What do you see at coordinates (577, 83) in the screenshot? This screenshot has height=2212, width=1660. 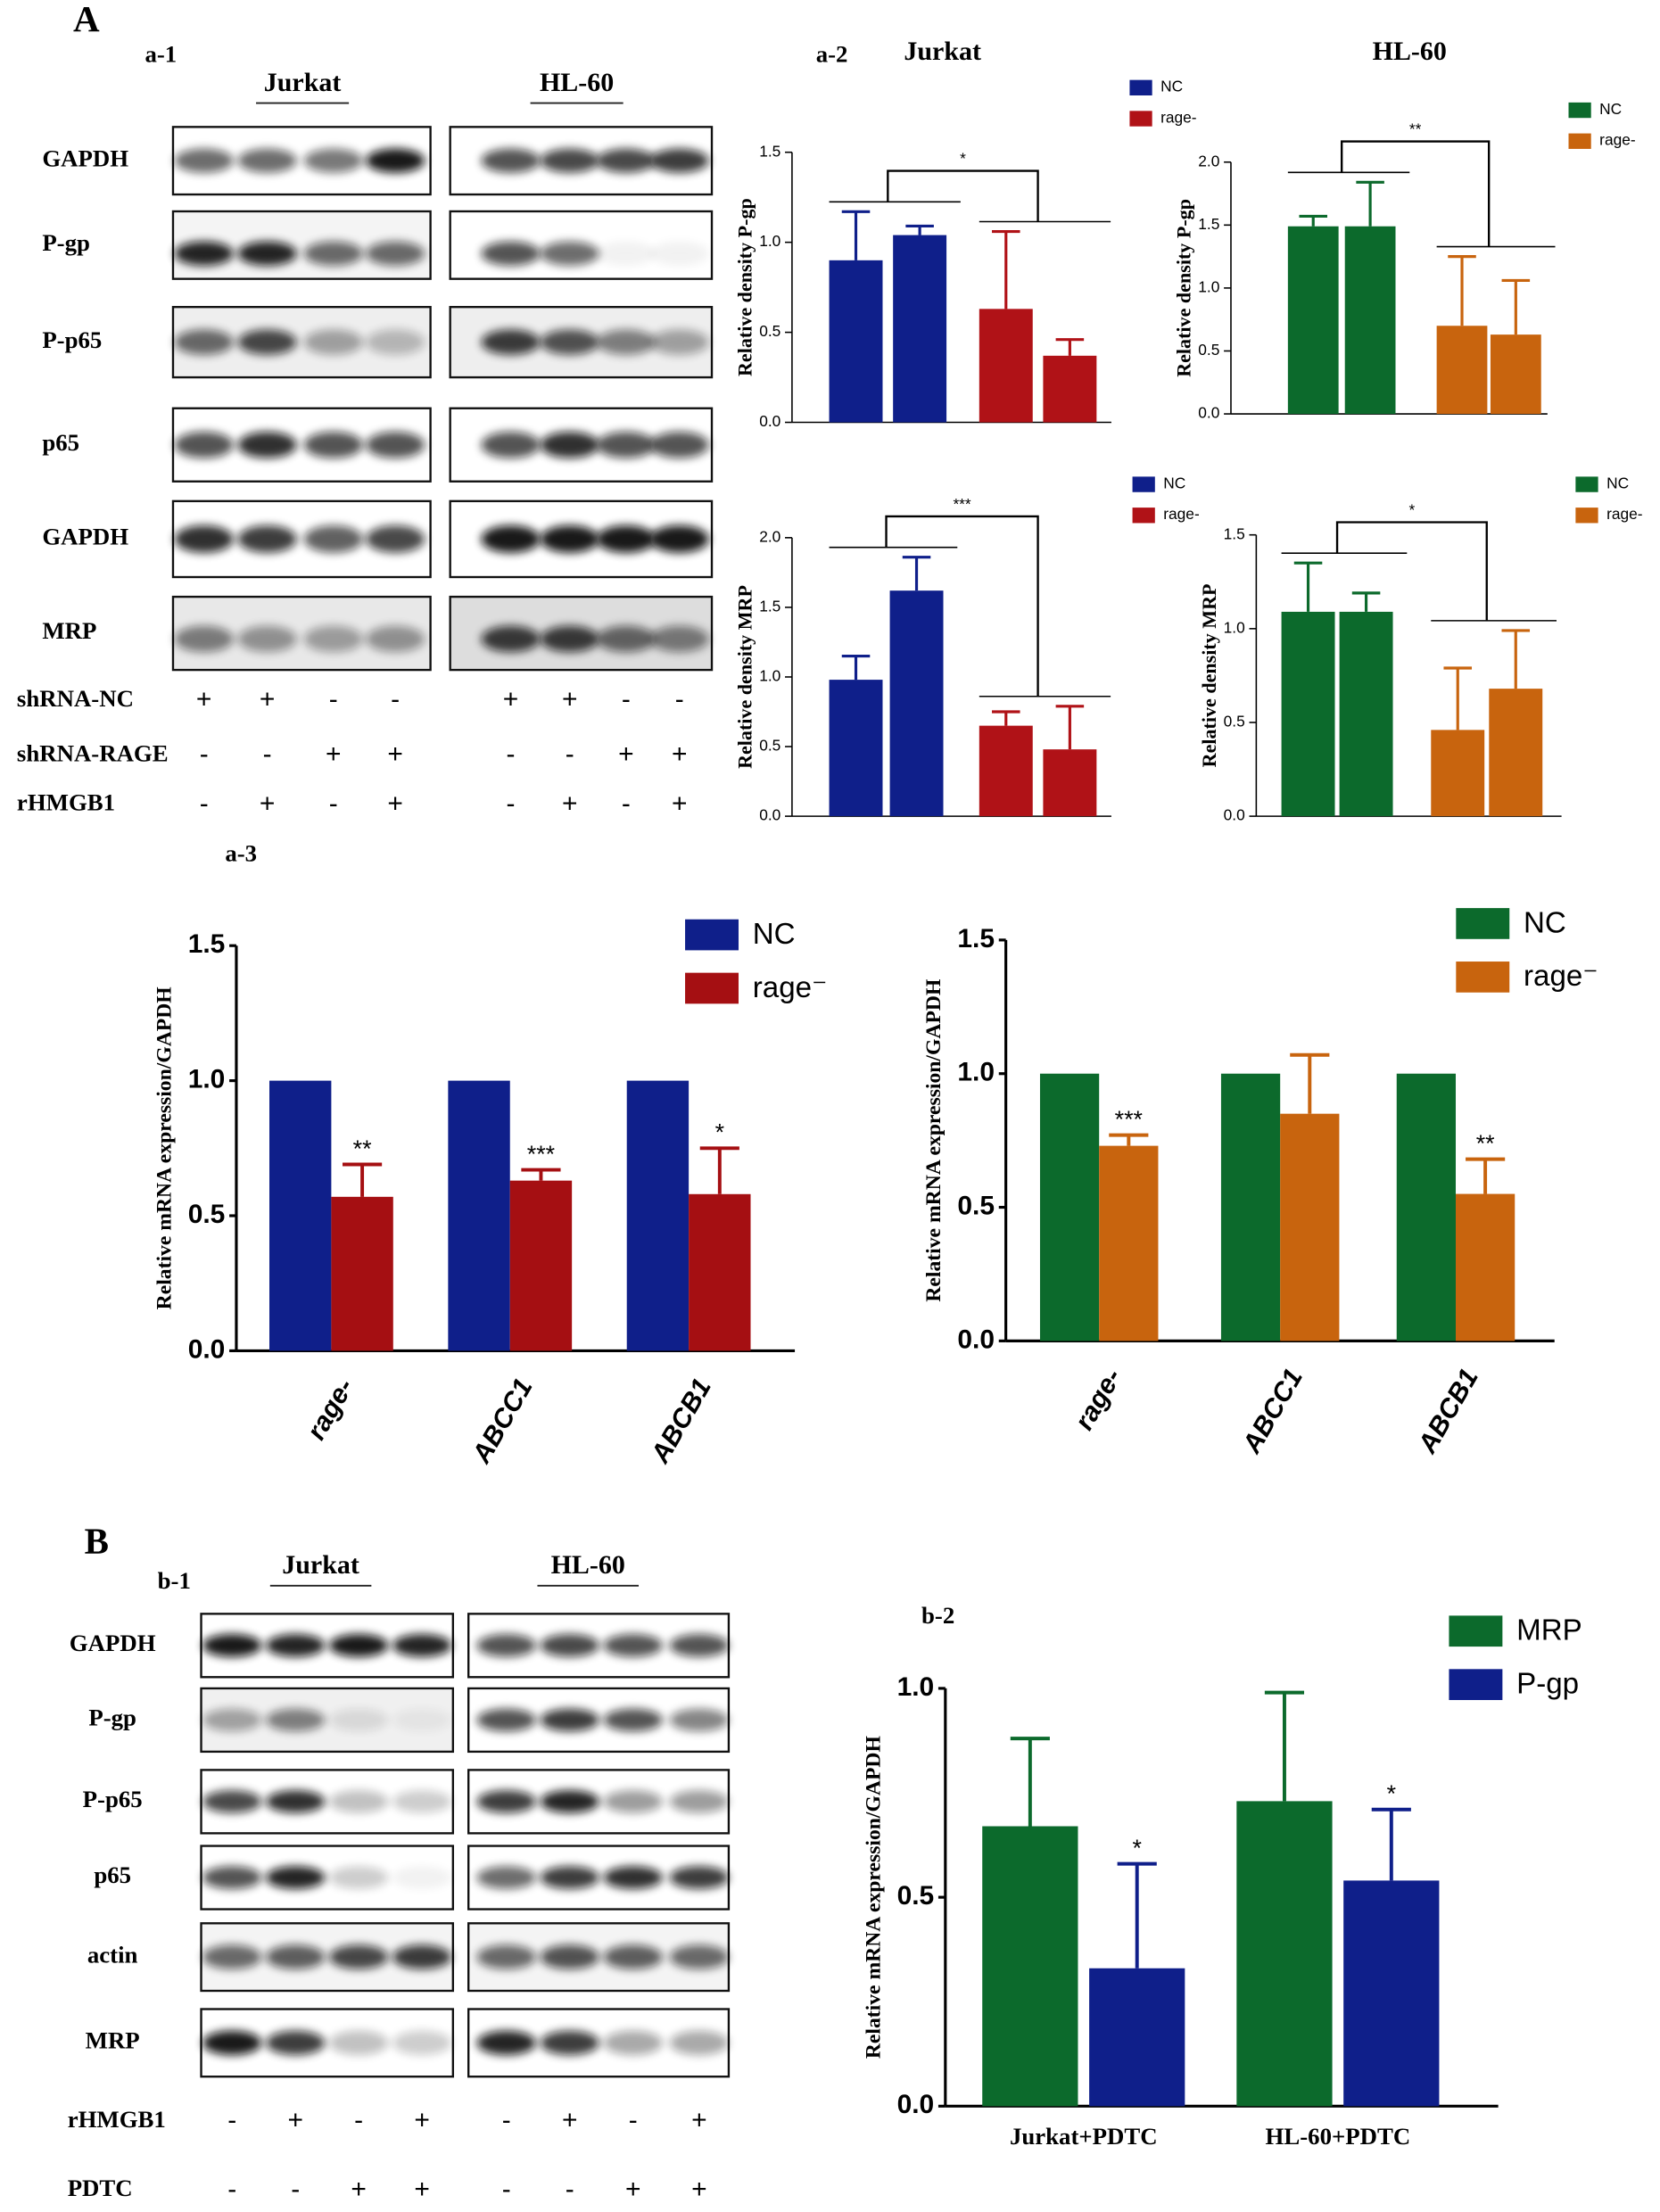 I see `cell-line-label: HL-60` at bounding box center [577, 83].